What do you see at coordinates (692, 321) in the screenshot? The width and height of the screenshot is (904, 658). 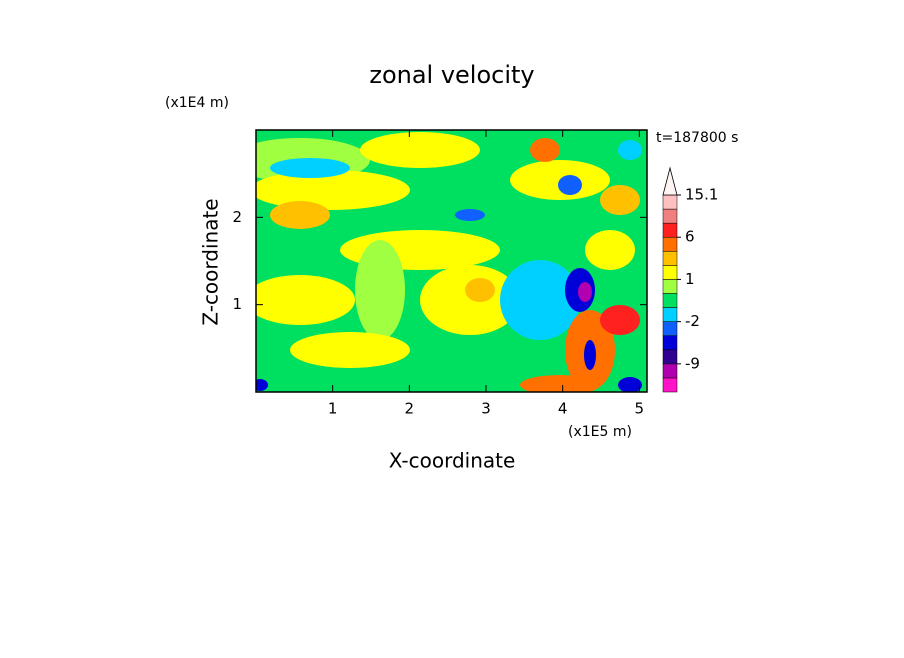 I see `colorbar-tick-label: -2` at bounding box center [692, 321].